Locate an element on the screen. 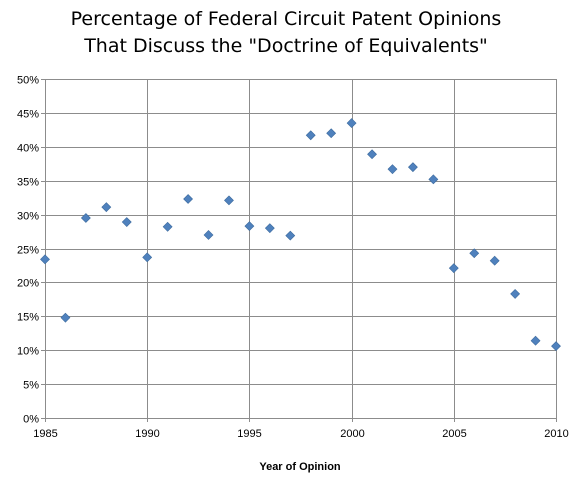  x-tick-label: 2005 is located at coordinates (454, 434).